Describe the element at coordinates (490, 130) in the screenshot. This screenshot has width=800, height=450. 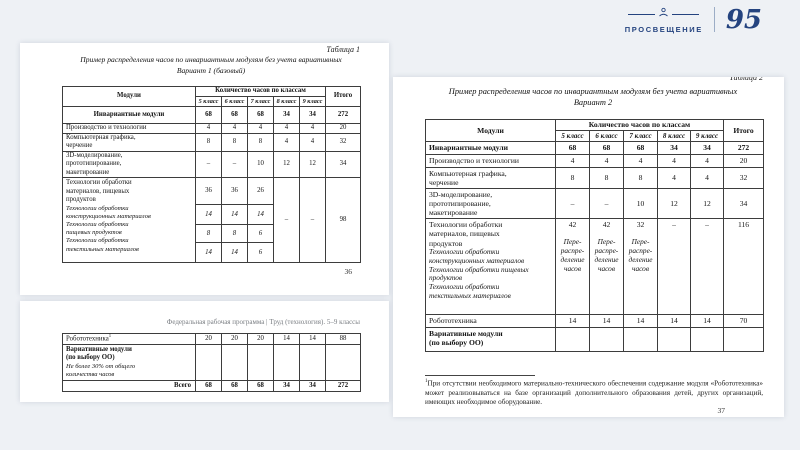
I see `col-header-modules: Модули` at that location.